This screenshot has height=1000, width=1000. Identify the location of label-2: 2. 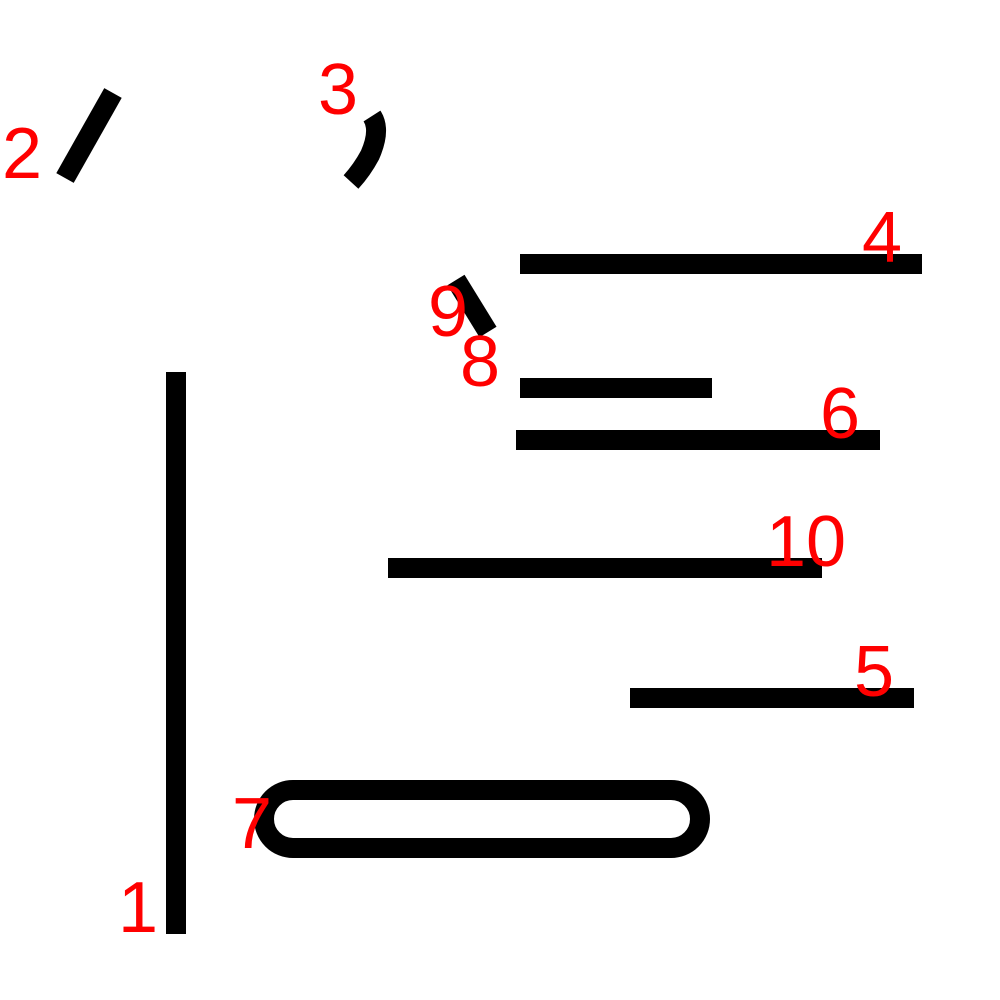
(22, 154).